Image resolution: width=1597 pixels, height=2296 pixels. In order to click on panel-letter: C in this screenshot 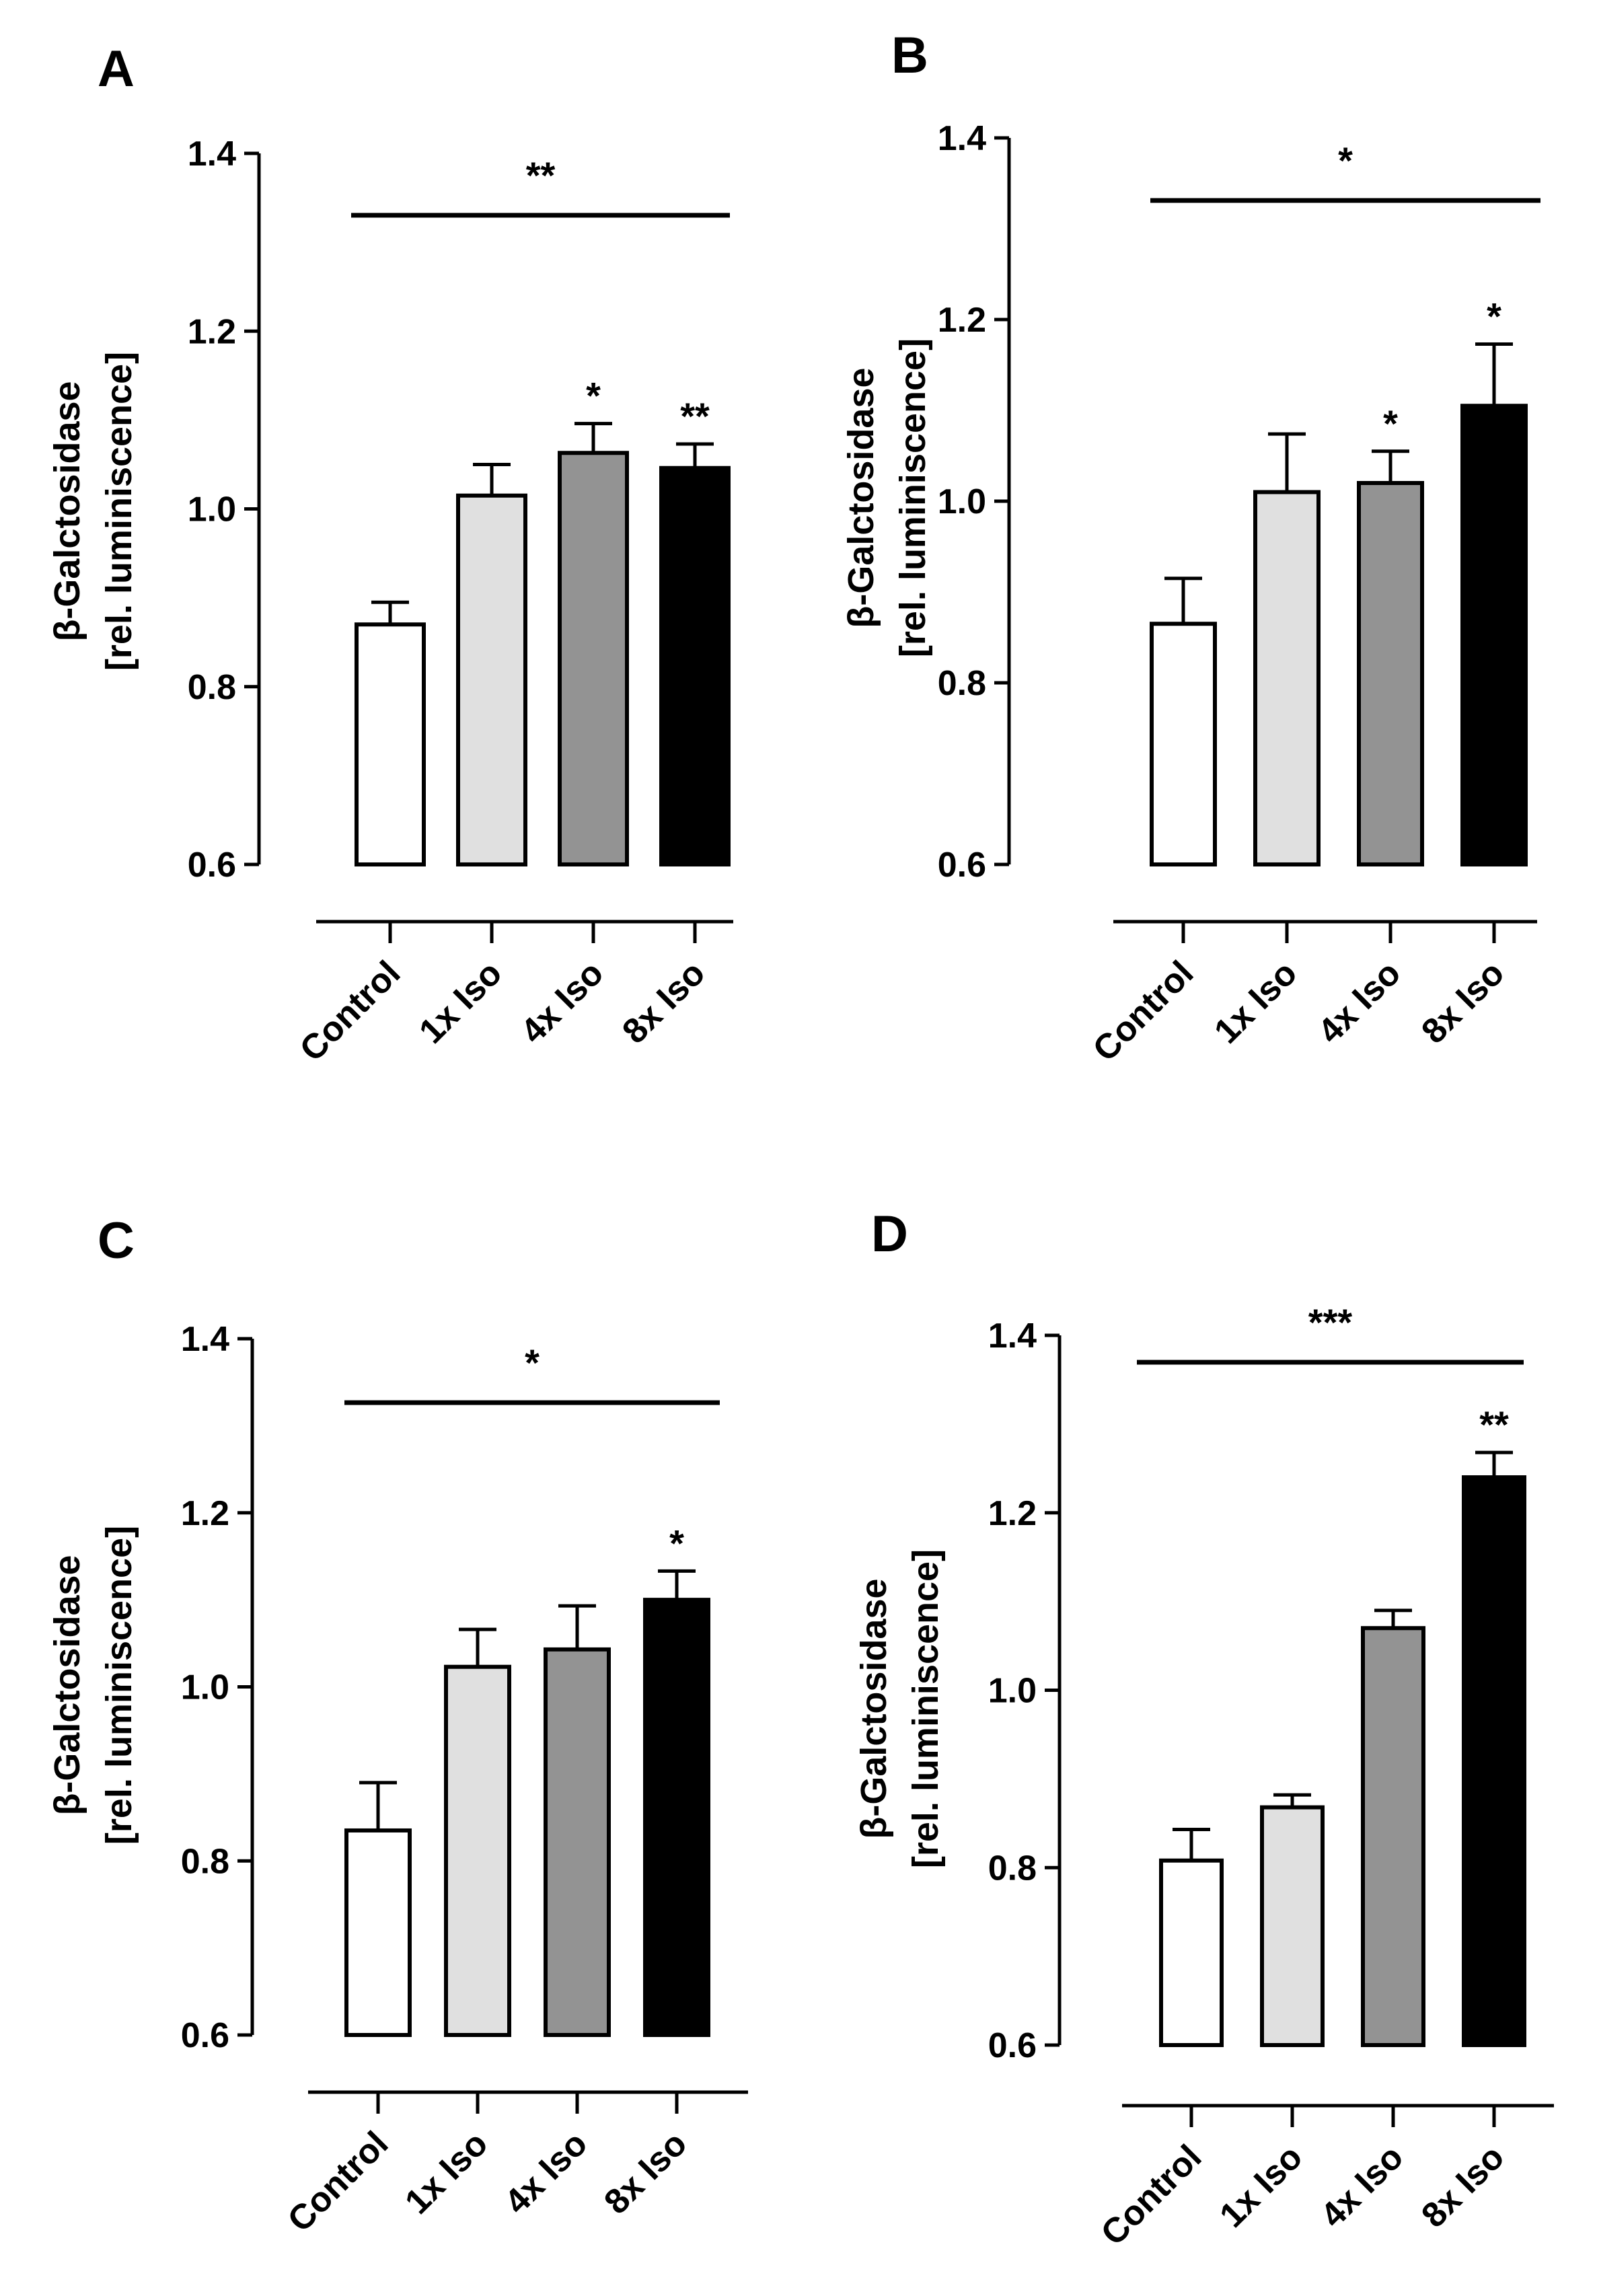, I will do `click(117, 1240)`.